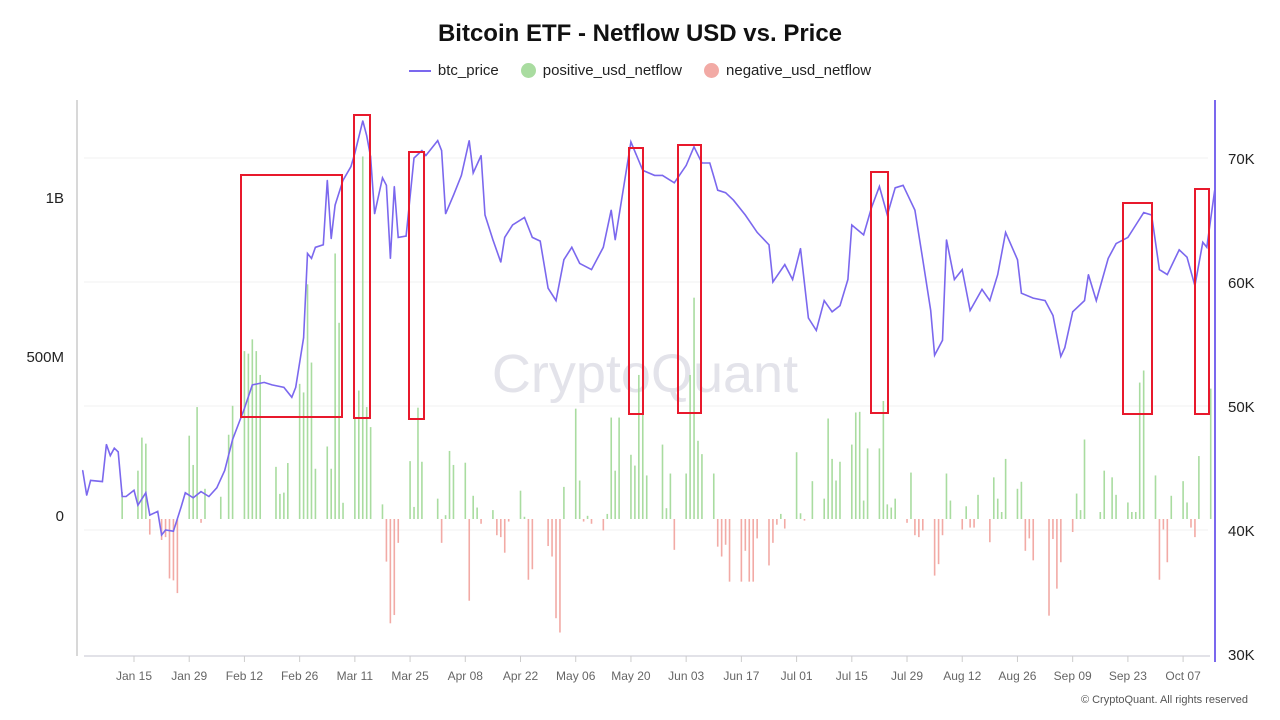 The image size is (1280, 720). Describe the element at coordinates (601, 70) in the screenshot. I see `legend-item-positive-netflow: positive_usd_netflow` at that location.